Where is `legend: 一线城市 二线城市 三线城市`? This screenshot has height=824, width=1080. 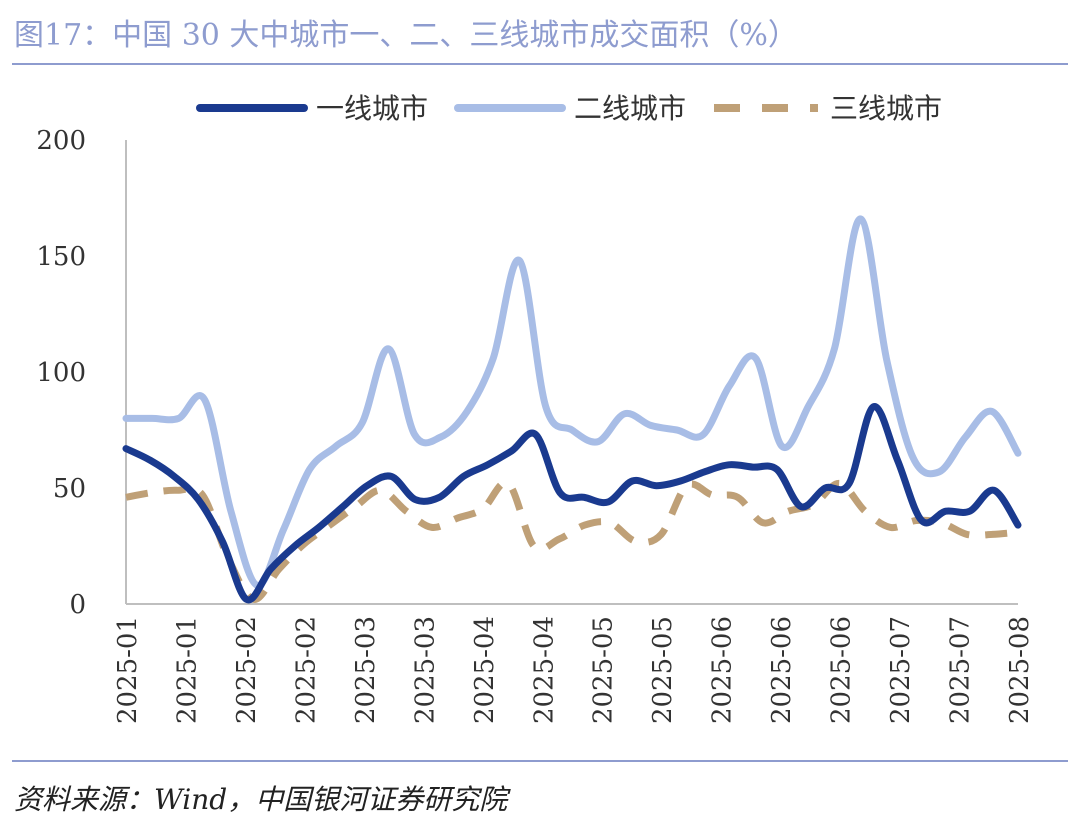
legend: 一线城市 二线城市 三线城市 is located at coordinates (569, 108).